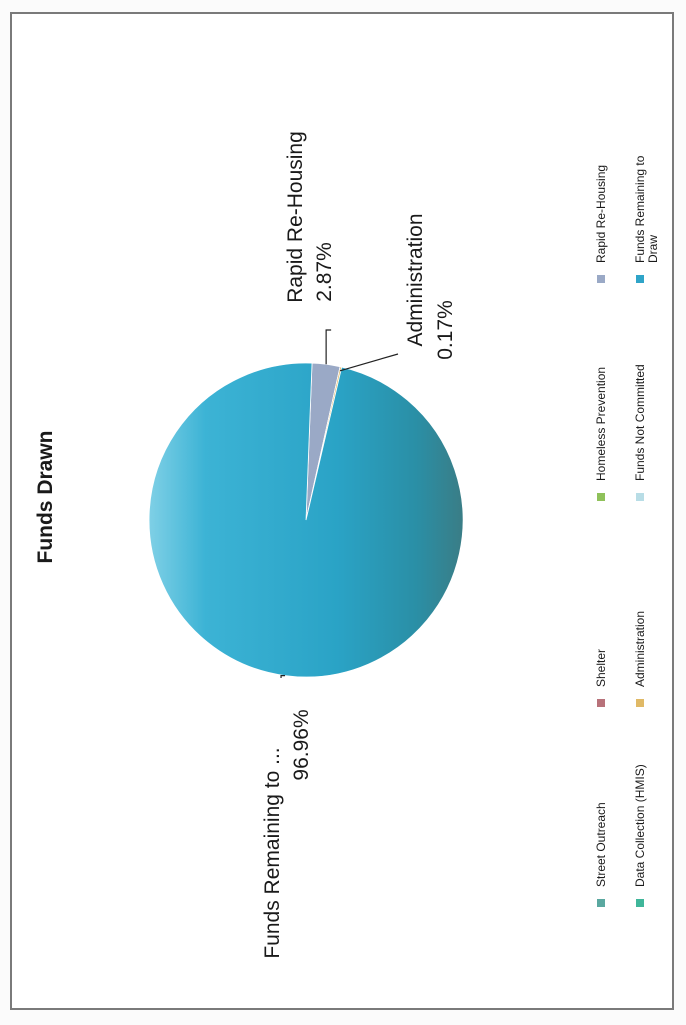 Image resolution: width=686 pixels, height=1025 pixels. I want to click on legend-item: Shelter, so click(601, 678).